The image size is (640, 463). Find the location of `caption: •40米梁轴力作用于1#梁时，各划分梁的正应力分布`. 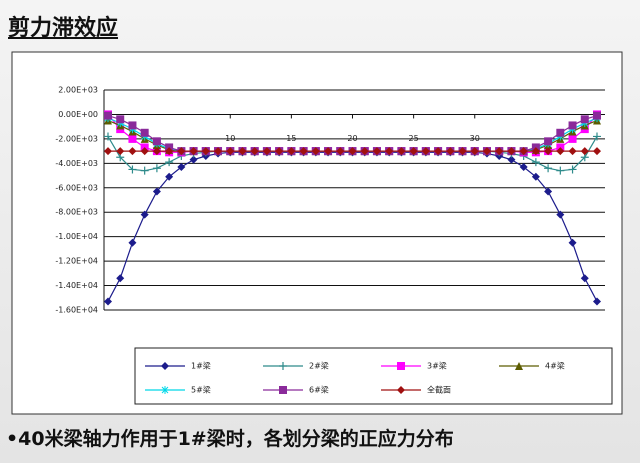

caption: •40米梁轴力作用于1#梁时，各划分梁的正应力分布 is located at coordinates (230, 439).